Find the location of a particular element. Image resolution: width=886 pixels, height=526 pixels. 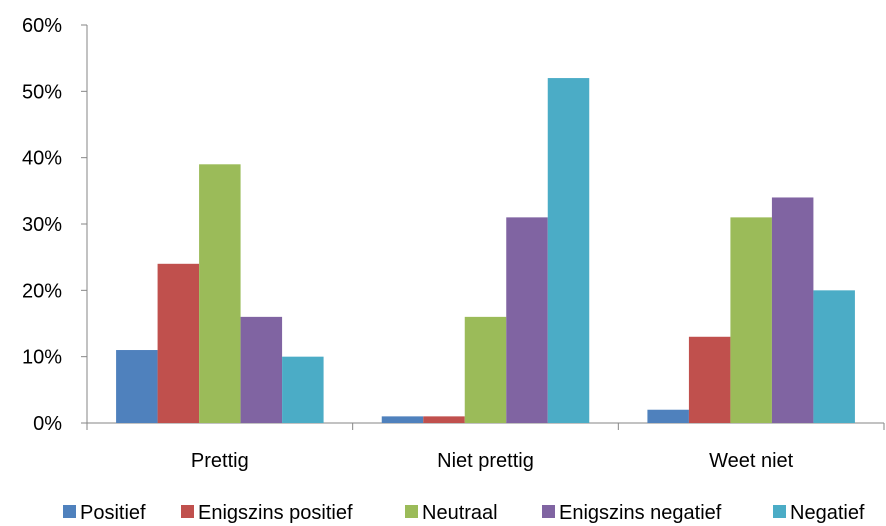

y-tick-label: 60% is located at coordinates (42, 26).